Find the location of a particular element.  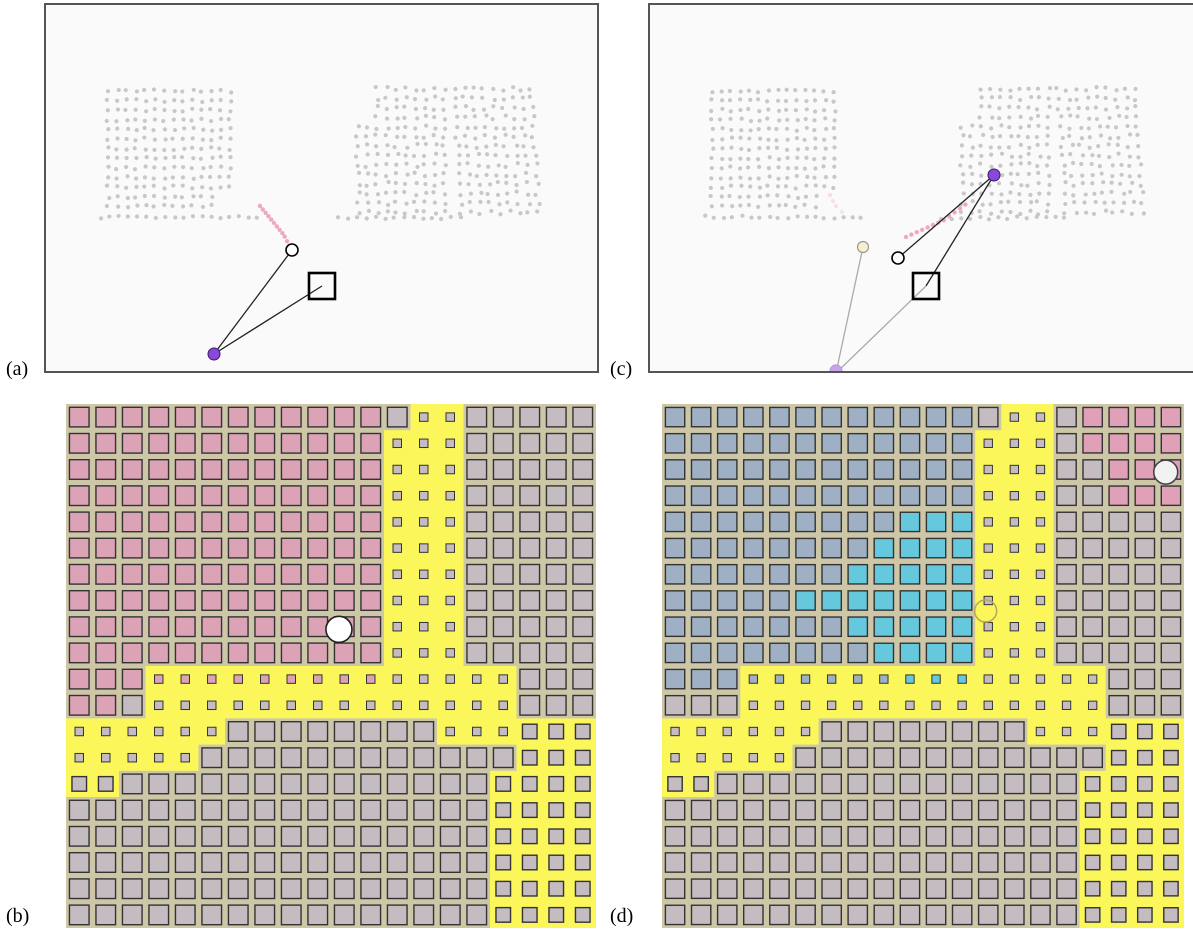

circle-icon is located at coordinates (292, 250).